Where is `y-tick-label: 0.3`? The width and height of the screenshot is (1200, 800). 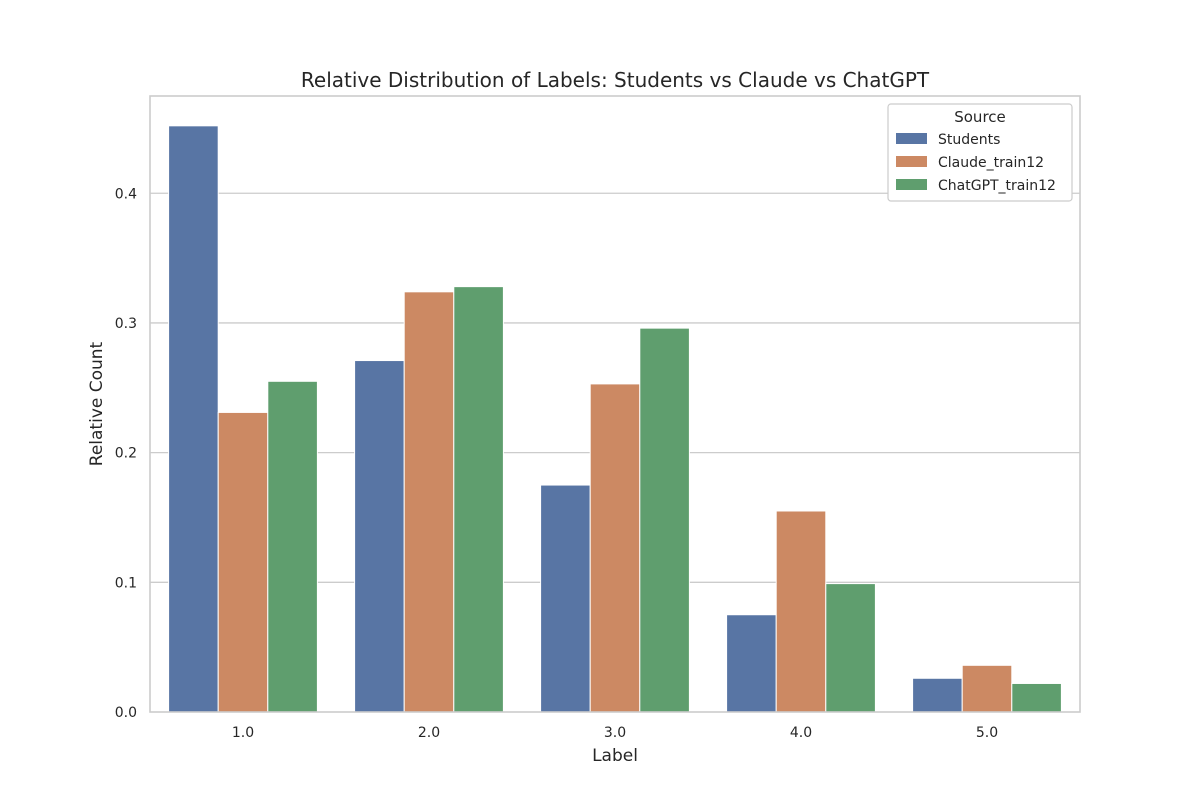
y-tick-label: 0.3 is located at coordinates (126, 324).